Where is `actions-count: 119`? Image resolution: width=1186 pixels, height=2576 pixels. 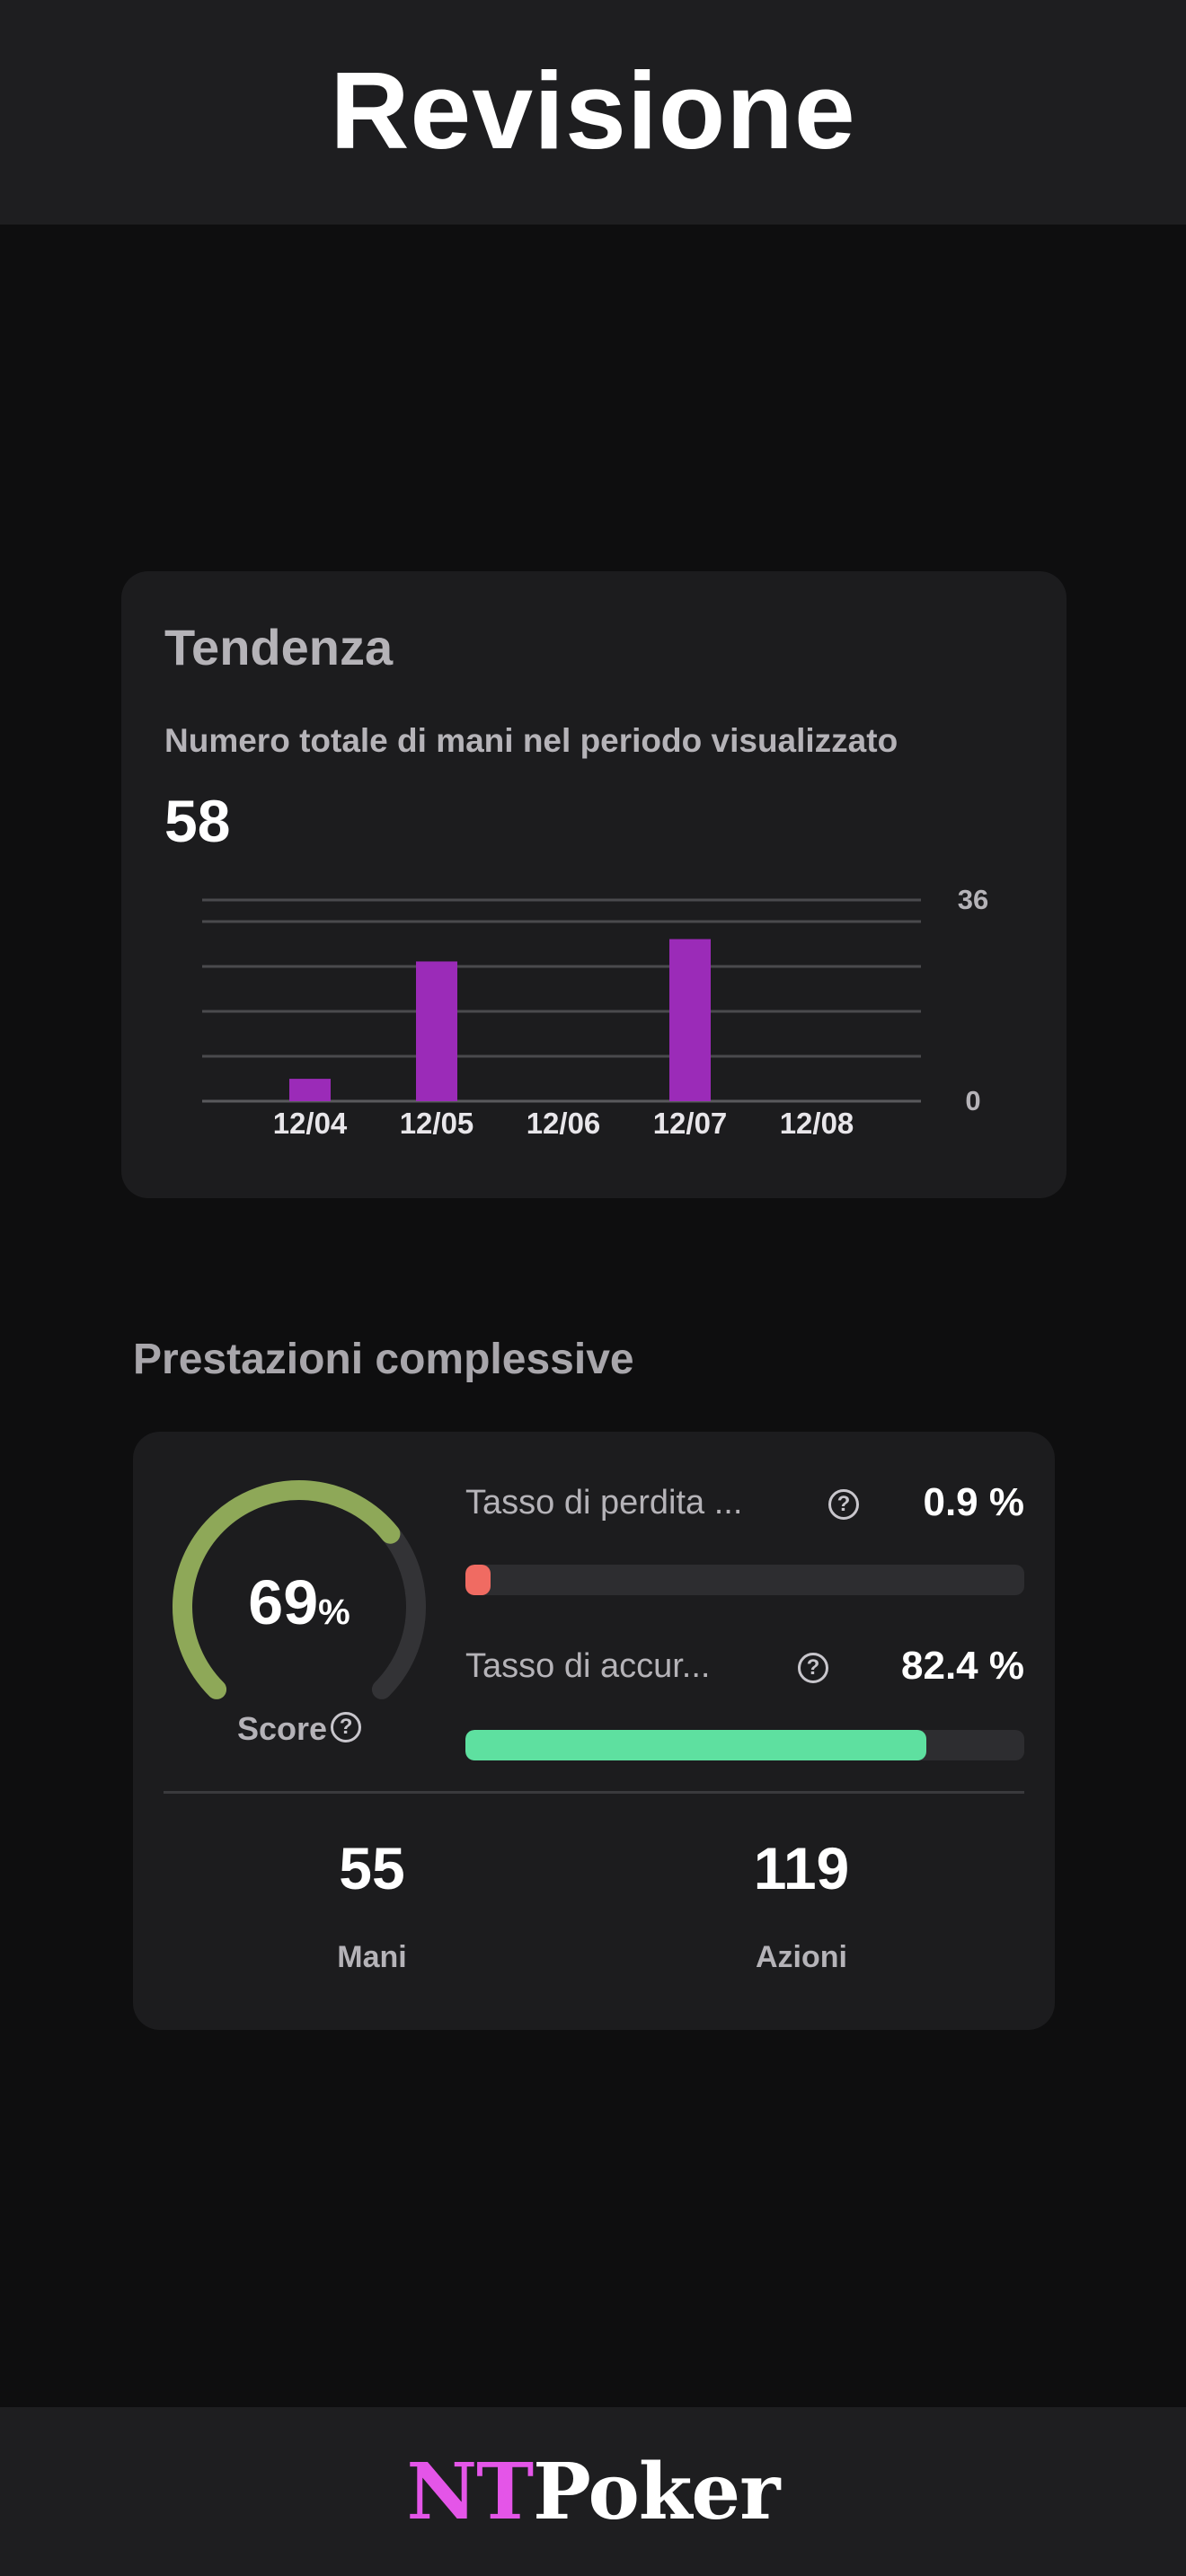 actions-count: 119 is located at coordinates (801, 1868).